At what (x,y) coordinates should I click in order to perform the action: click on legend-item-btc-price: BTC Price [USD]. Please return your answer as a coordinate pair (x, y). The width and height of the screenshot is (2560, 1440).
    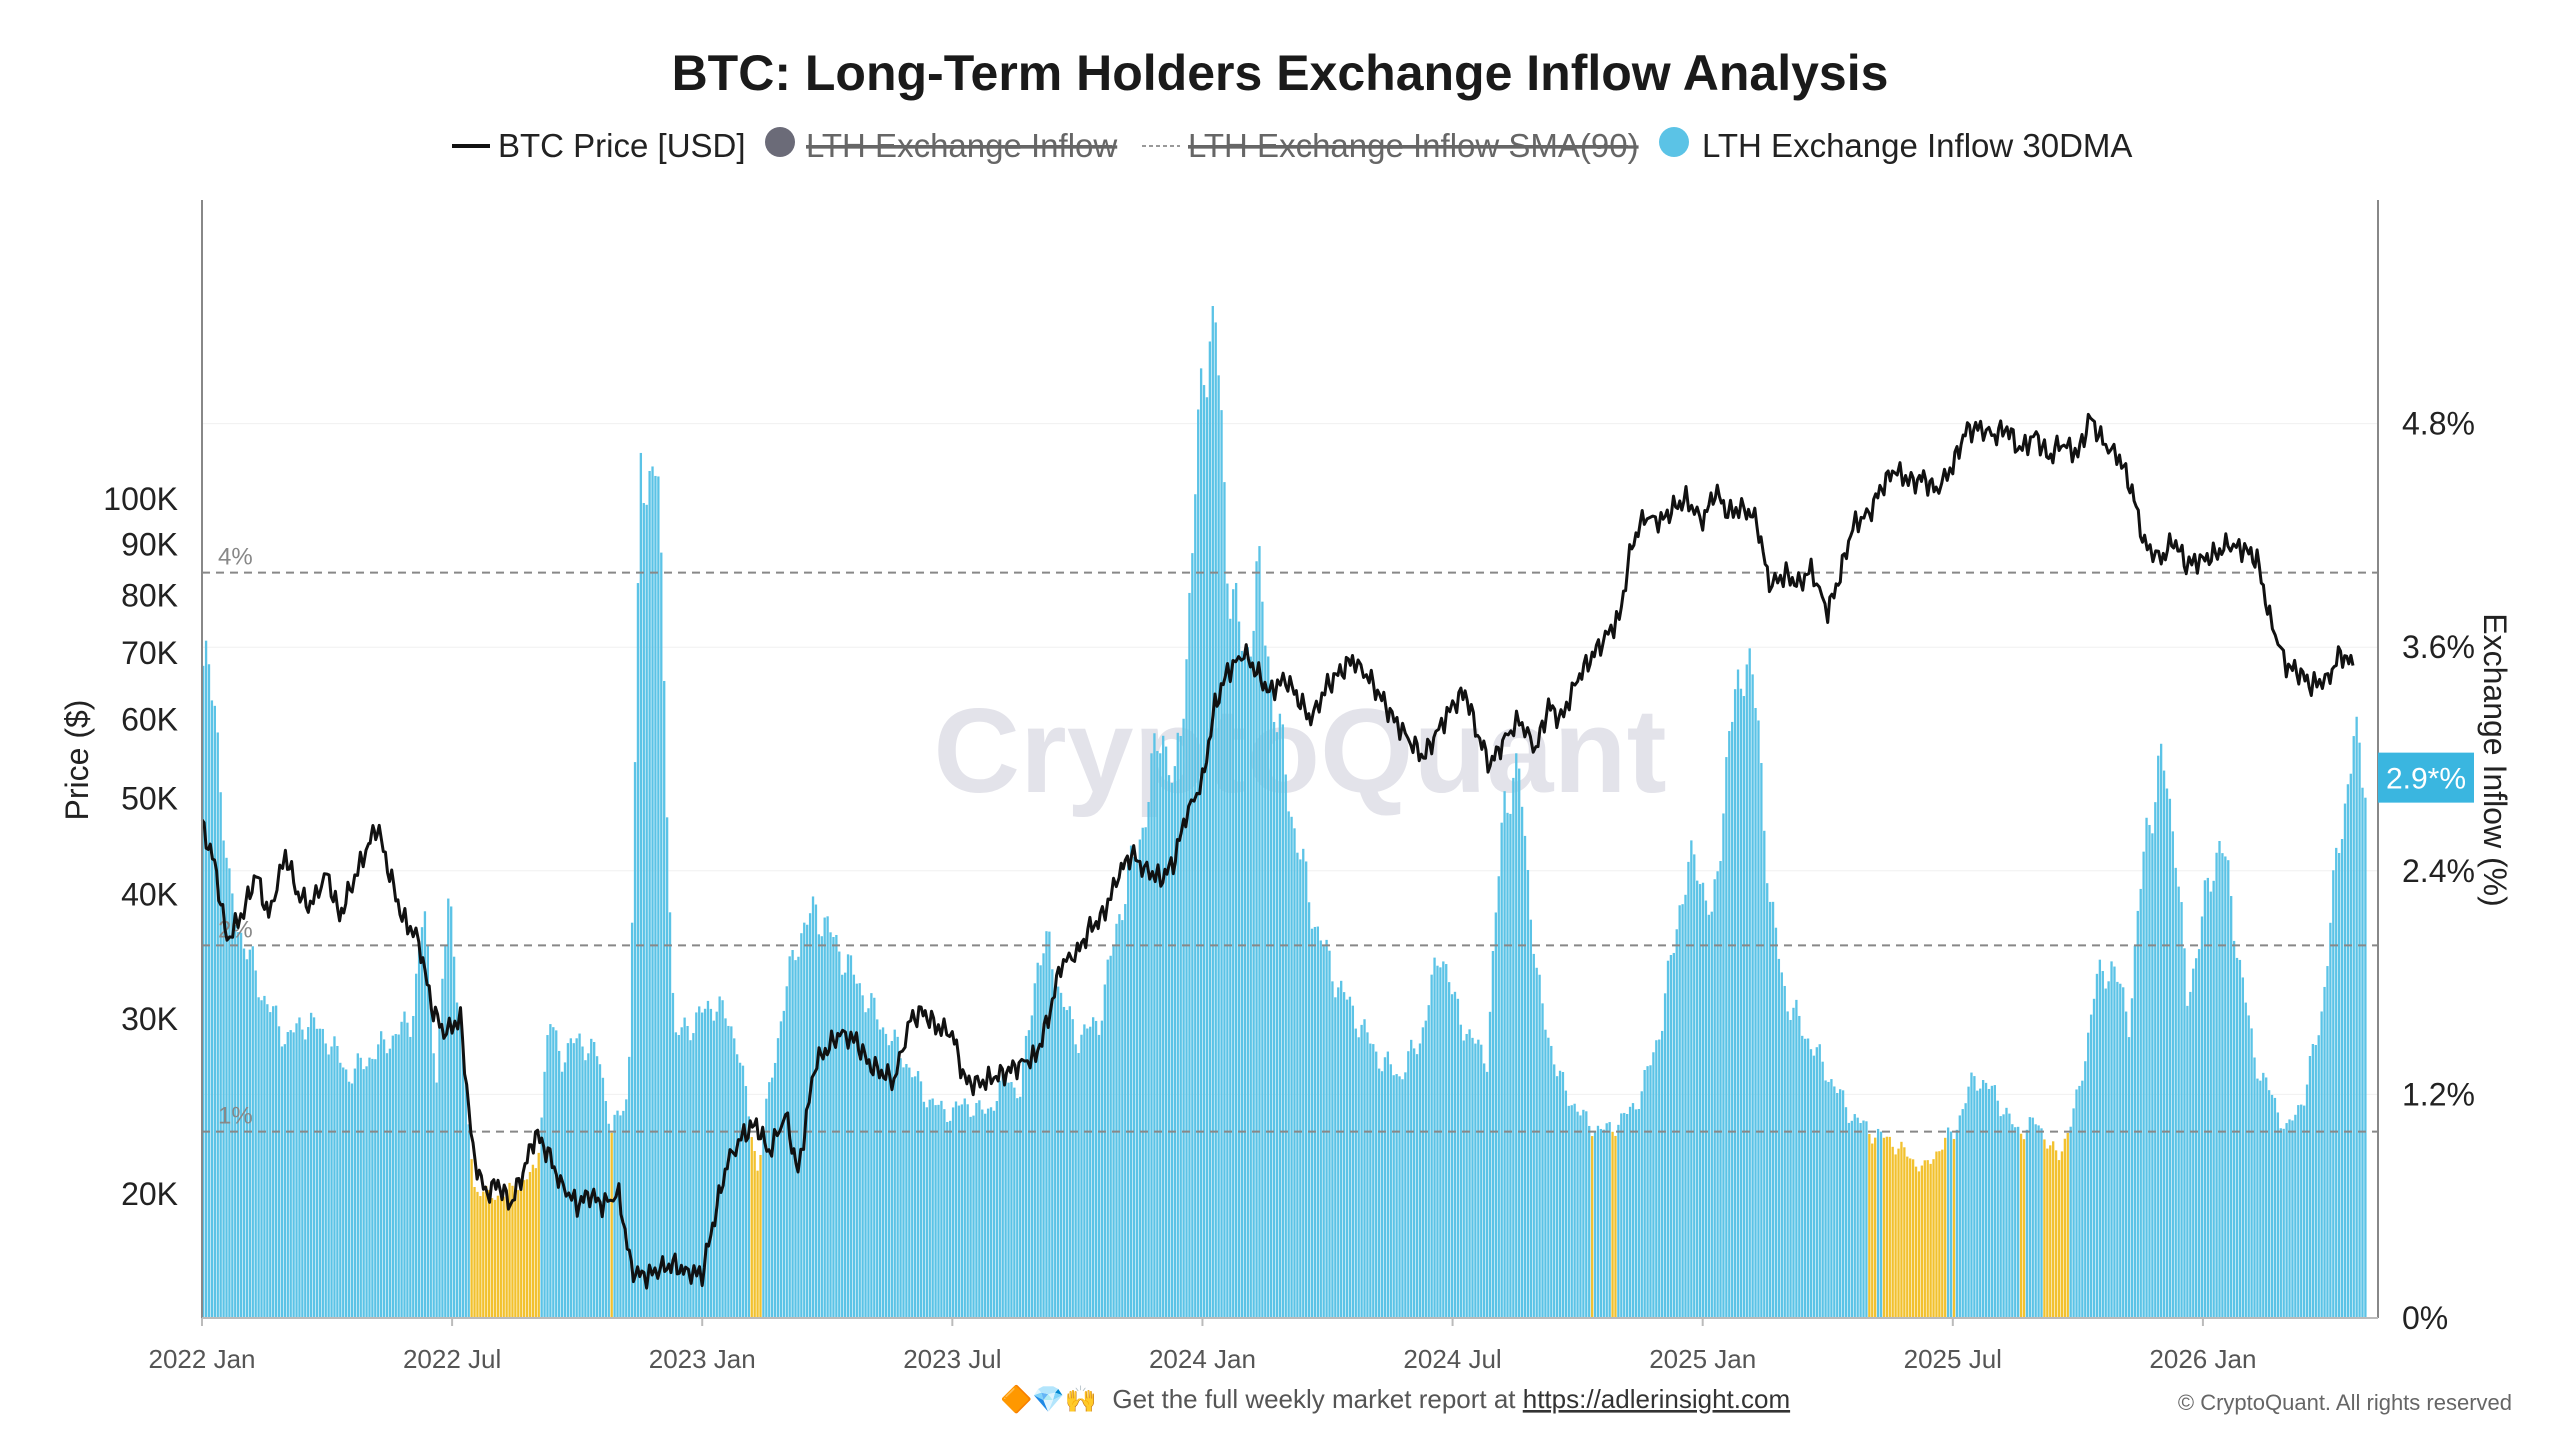
    Looking at the image, I should click on (599, 145).